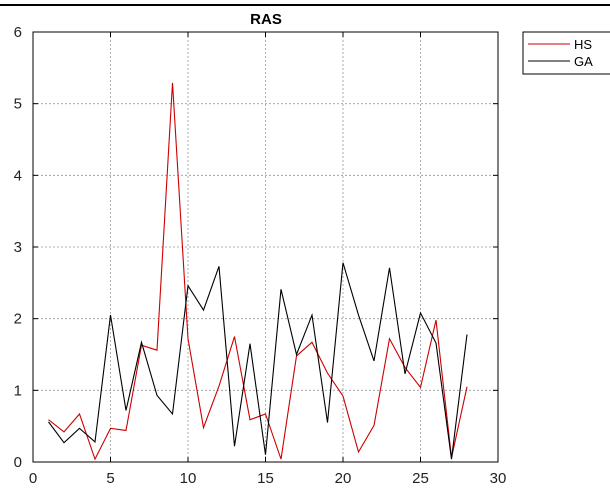 Image resolution: width=610 pixels, height=493 pixels. What do you see at coordinates (420, 478) in the screenshot?
I see `x-tick-label: 25` at bounding box center [420, 478].